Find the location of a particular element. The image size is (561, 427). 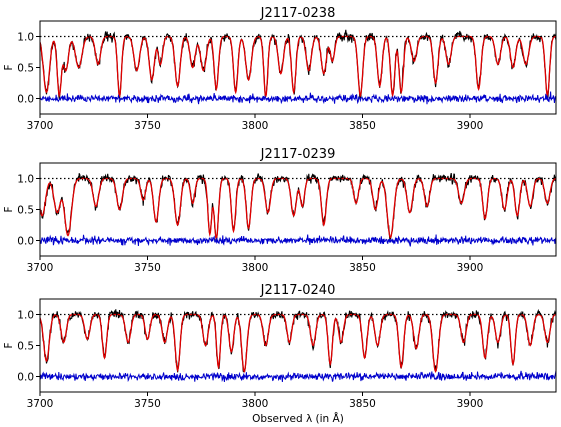

flux-series-line is located at coordinates (298, 340).